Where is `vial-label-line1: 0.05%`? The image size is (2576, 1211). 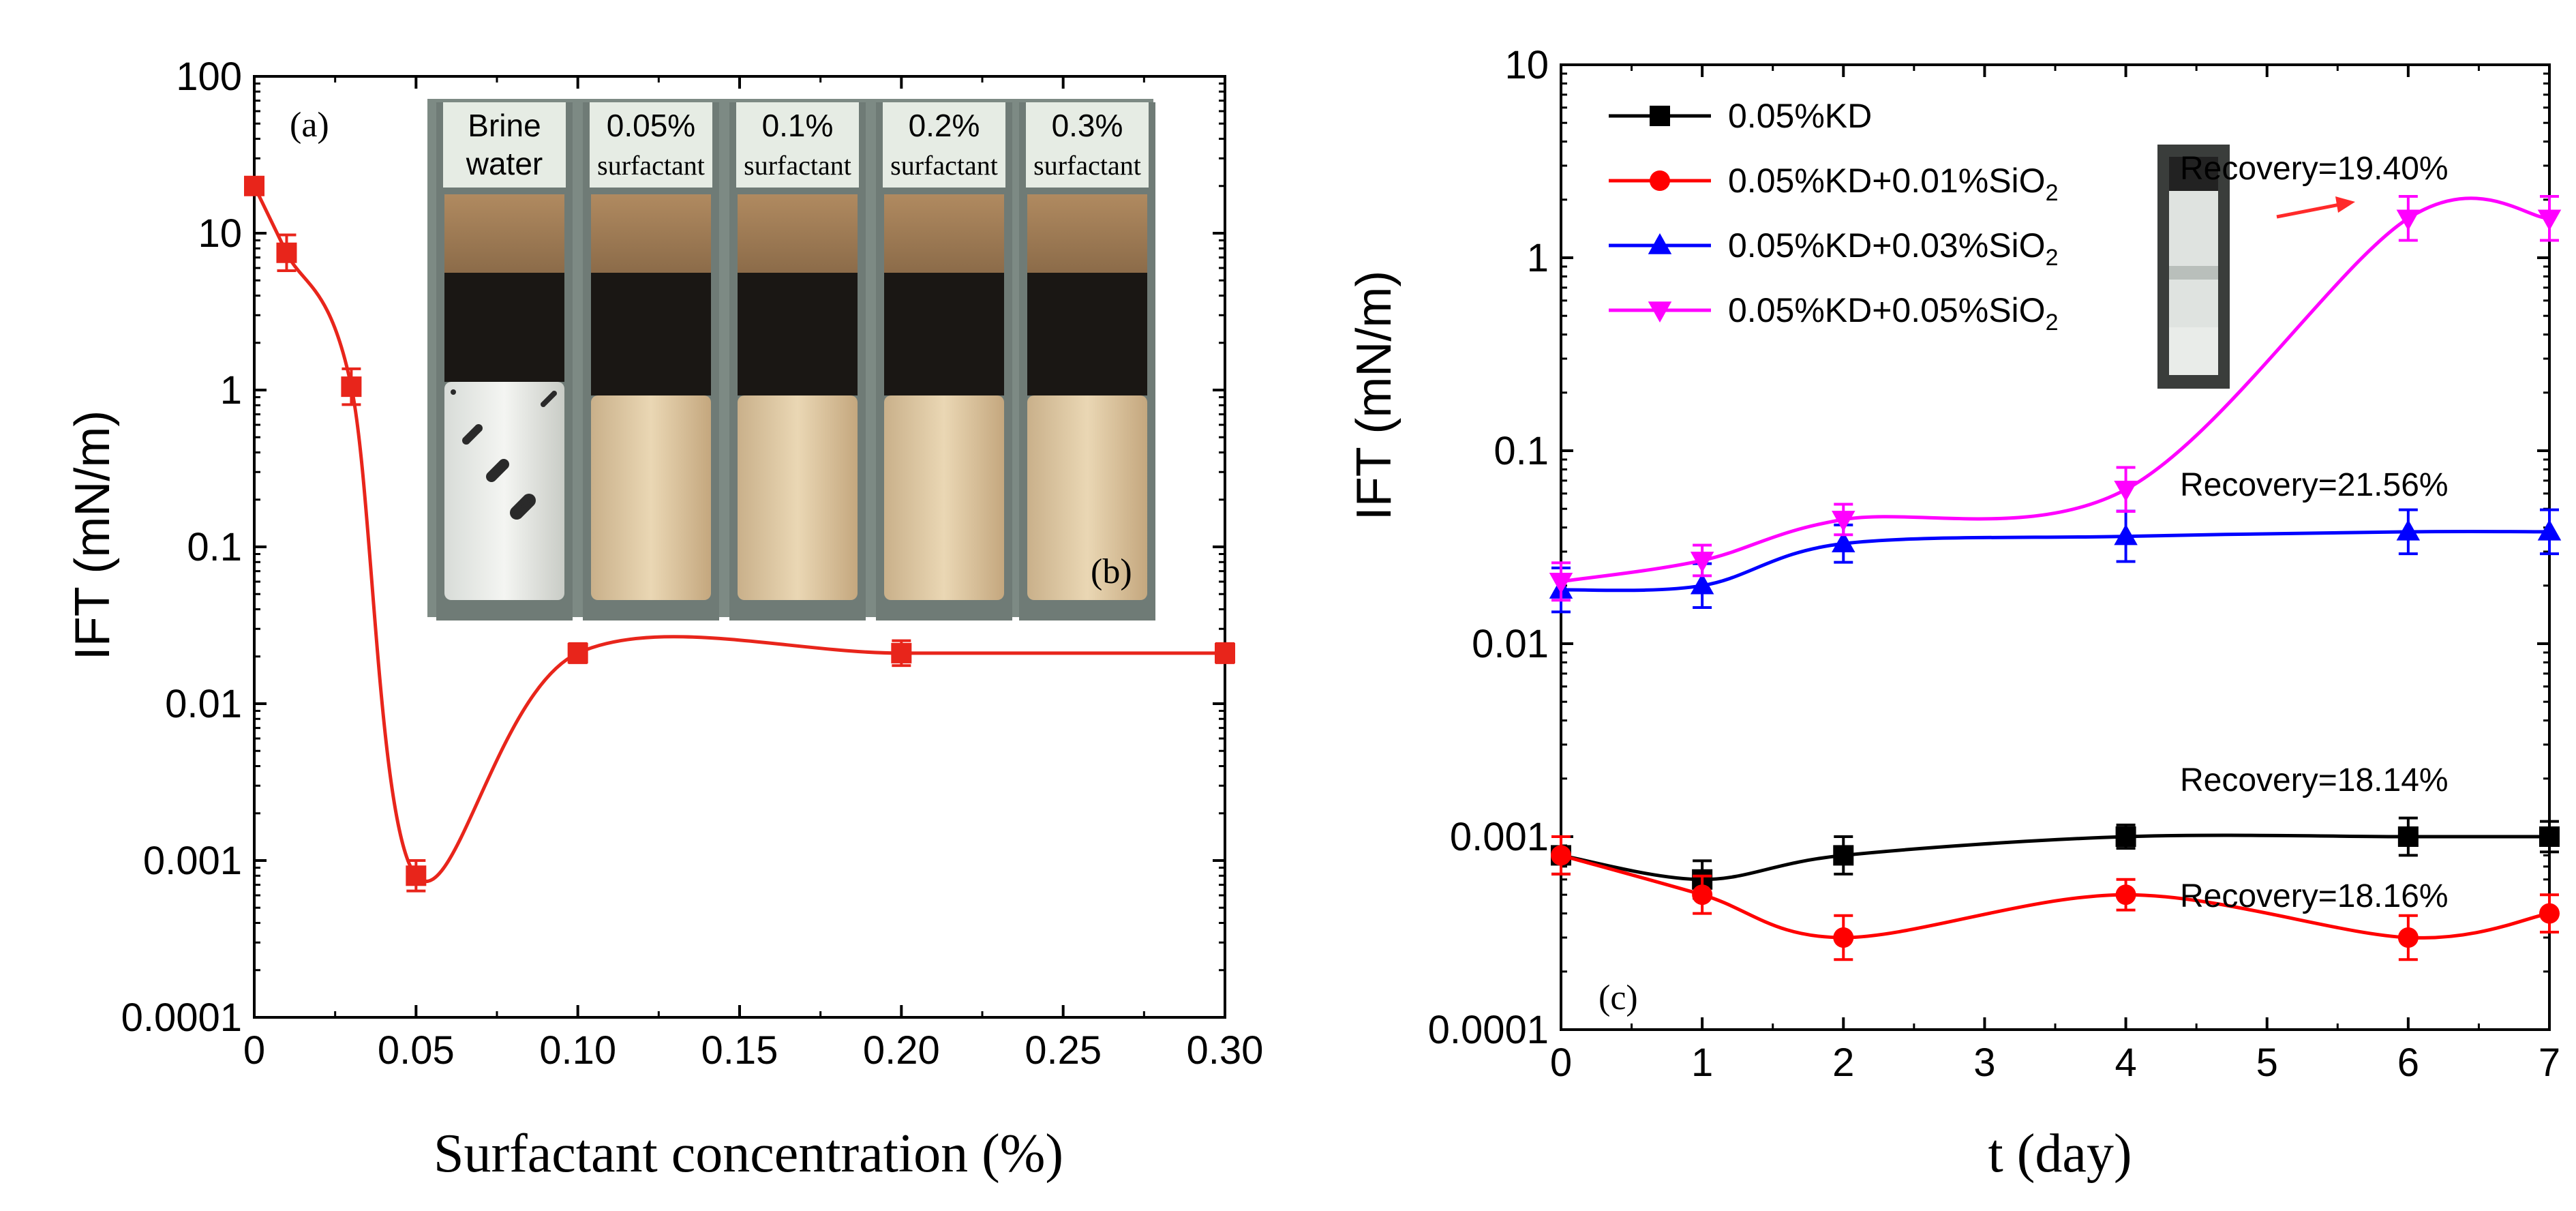 vial-label-line1: 0.05% is located at coordinates (651, 125).